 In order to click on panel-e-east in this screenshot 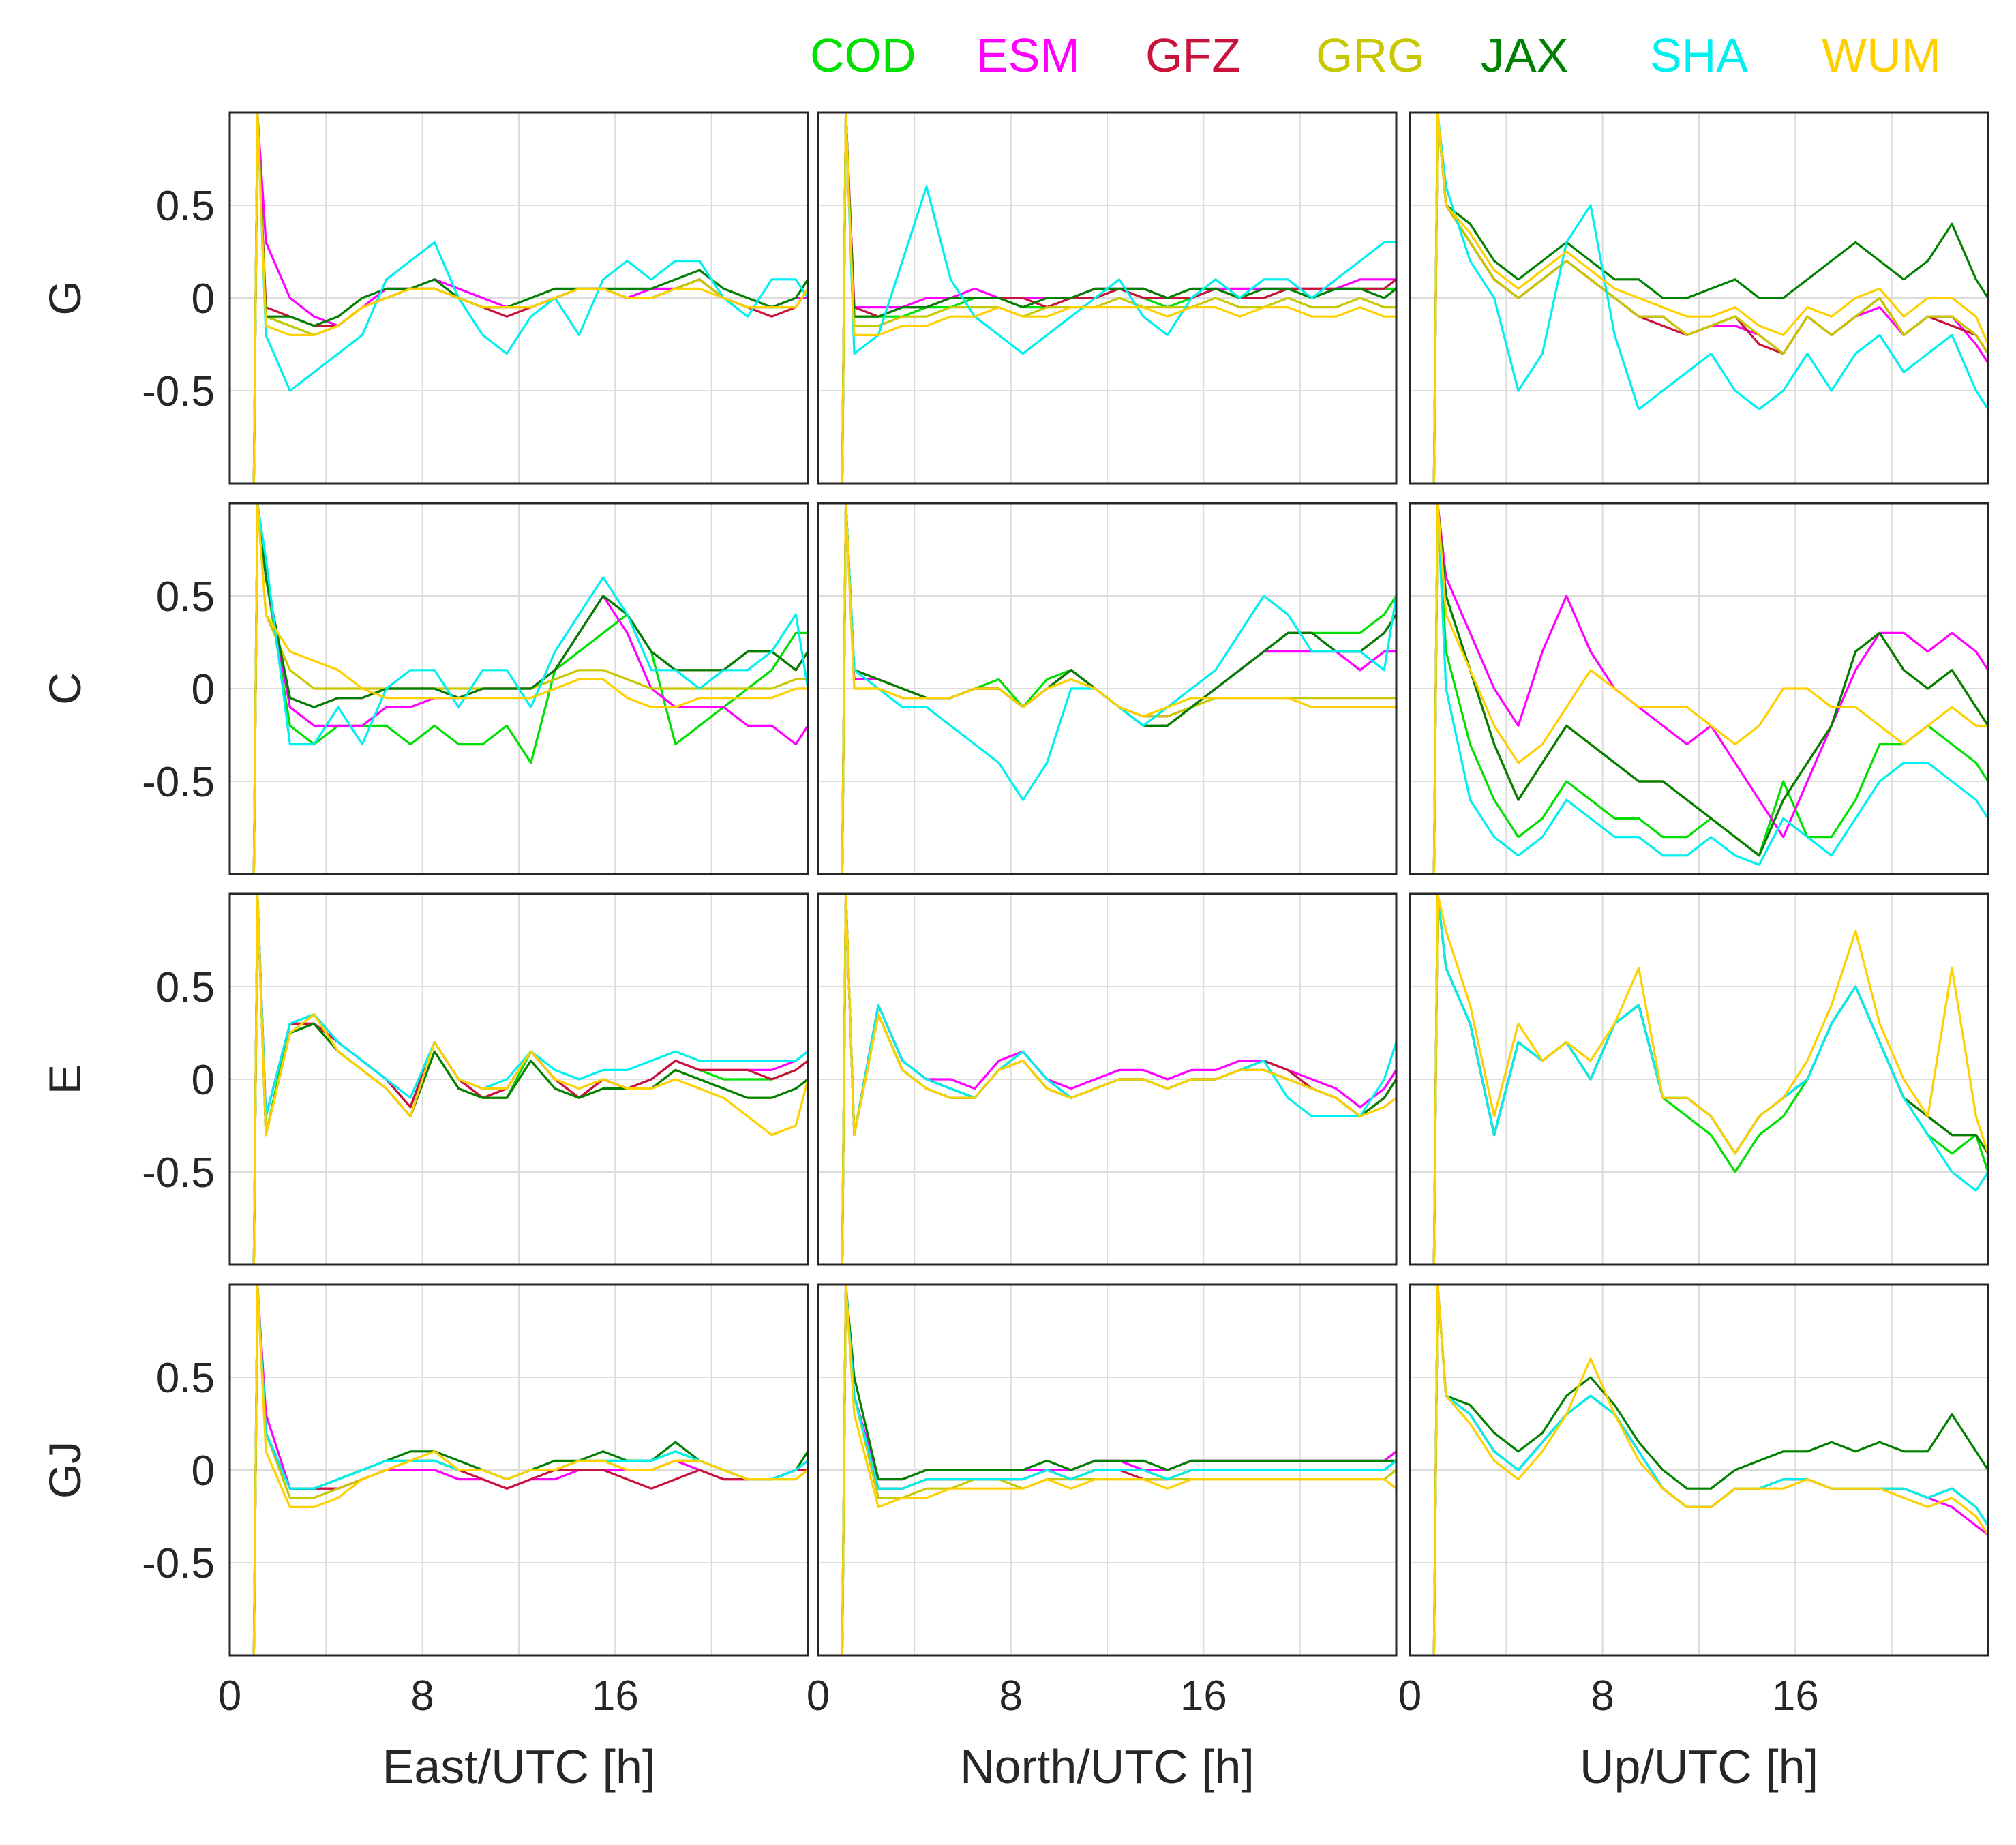, I will do `click(518, 1079)`.